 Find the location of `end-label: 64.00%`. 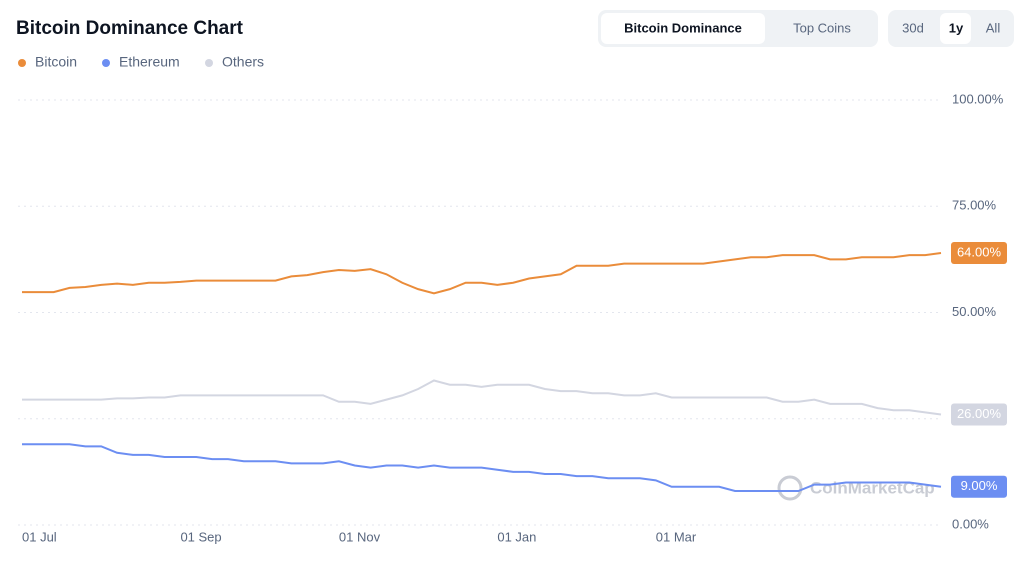

end-label: 64.00% is located at coordinates (979, 251).